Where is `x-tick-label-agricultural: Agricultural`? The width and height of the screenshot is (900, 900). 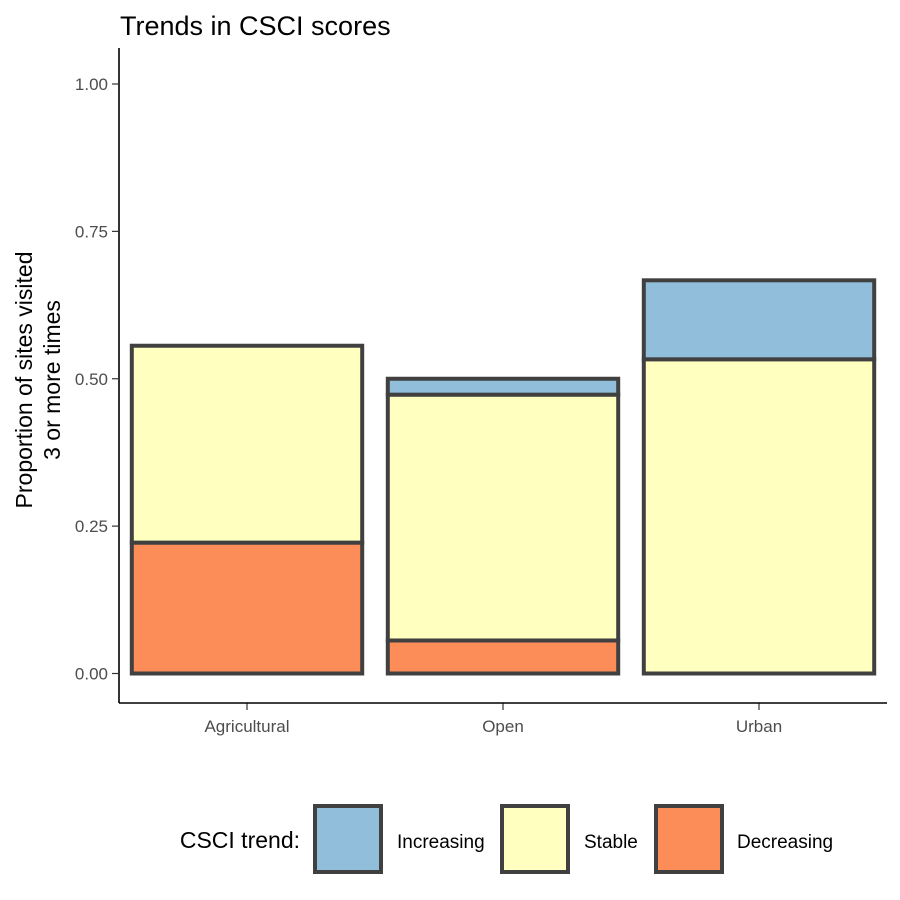 x-tick-label-agricultural: Agricultural is located at coordinates (246, 726).